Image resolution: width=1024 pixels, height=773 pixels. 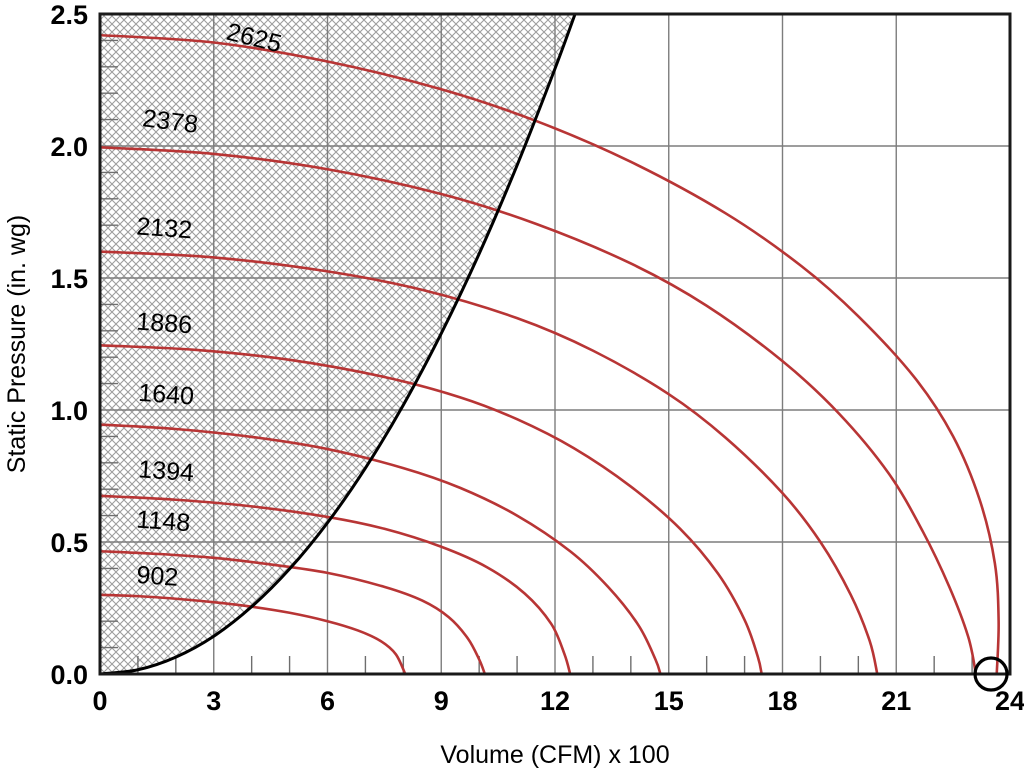 I want to click on y-tick-label: 1.5, so click(x=69, y=279).